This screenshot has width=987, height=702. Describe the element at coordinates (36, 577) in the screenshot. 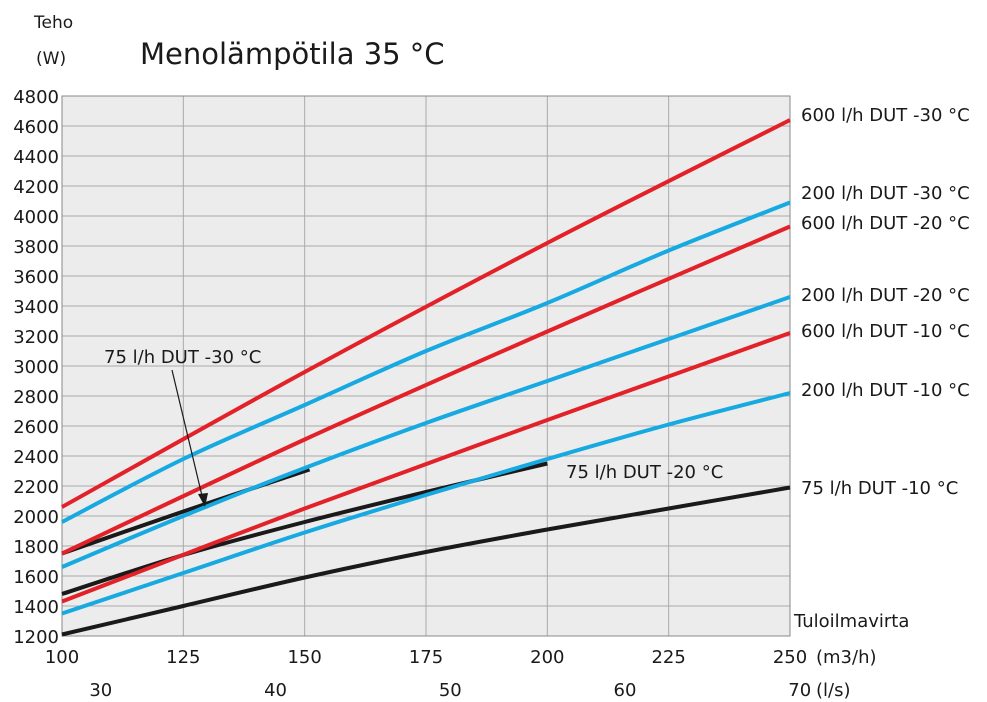

I see `y-tick-label: 1600` at that location.